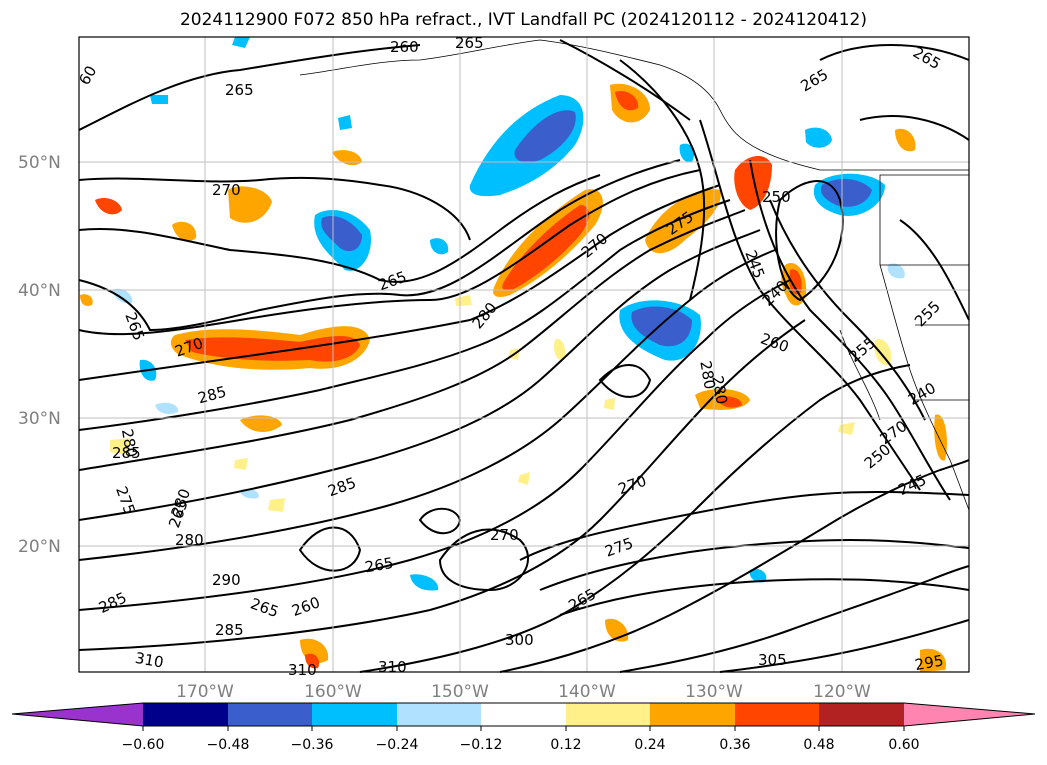 The image size is (1047, 765). Describe the element at coordinates (404, 47) in the screenshot. I see `contour-label: 260` at that location.